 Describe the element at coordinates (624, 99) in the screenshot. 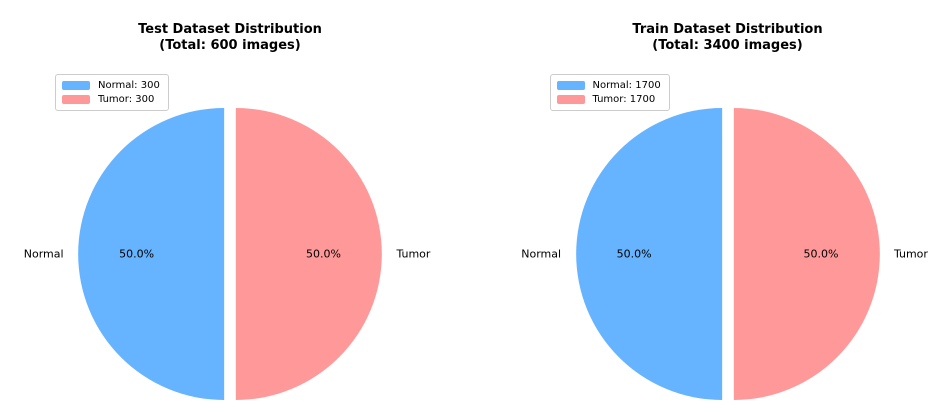

I see `legend-label-tumor: Tumor: 1700` at that location.